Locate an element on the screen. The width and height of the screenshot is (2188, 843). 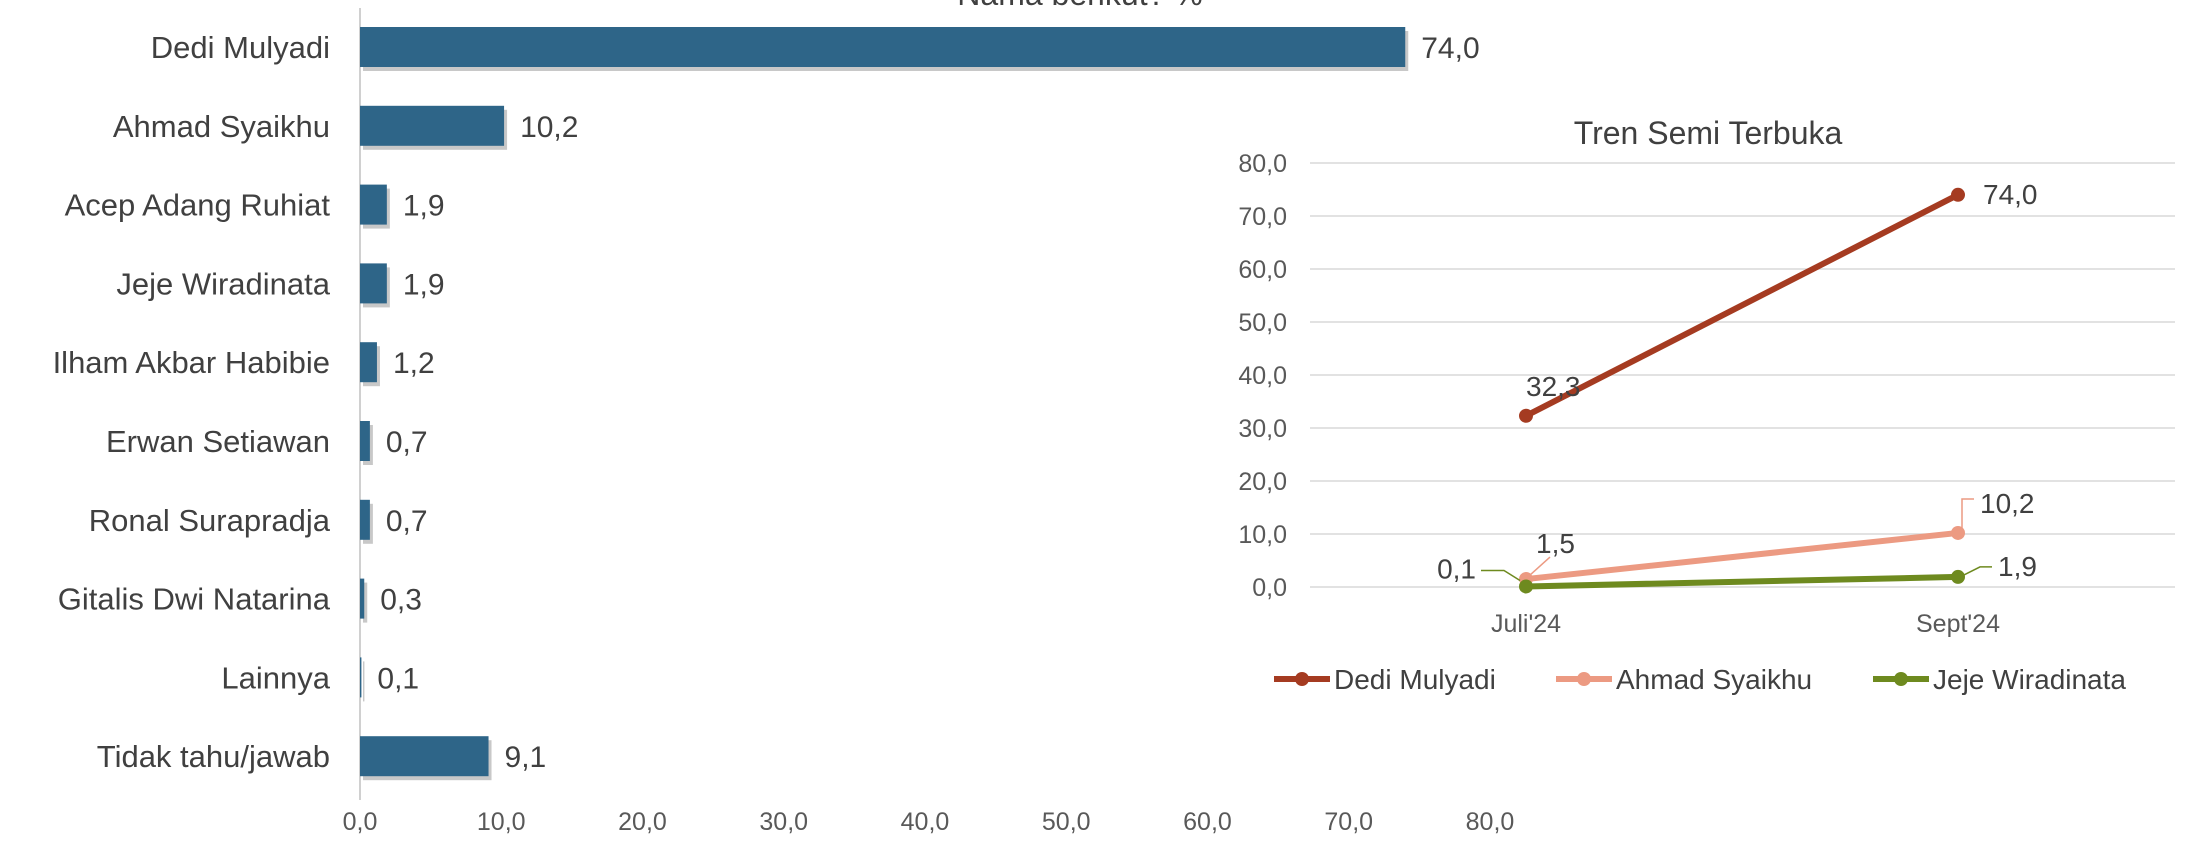
x-tick-label: 0,0 is located at coordinates (360, 822).